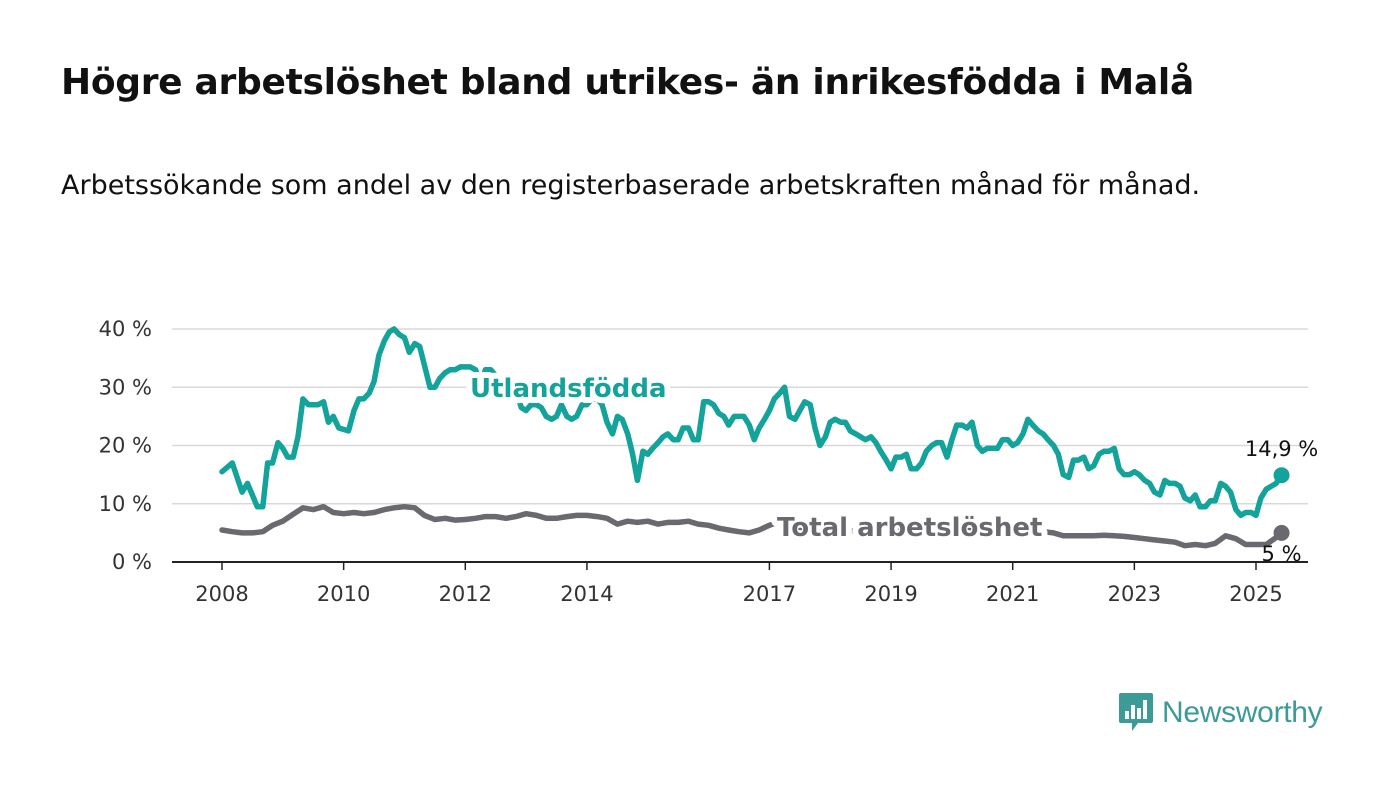  What do you see at coordinates (752, 526) in the screenshot?
I see `series-line-total` at bounding box center [752, 526].